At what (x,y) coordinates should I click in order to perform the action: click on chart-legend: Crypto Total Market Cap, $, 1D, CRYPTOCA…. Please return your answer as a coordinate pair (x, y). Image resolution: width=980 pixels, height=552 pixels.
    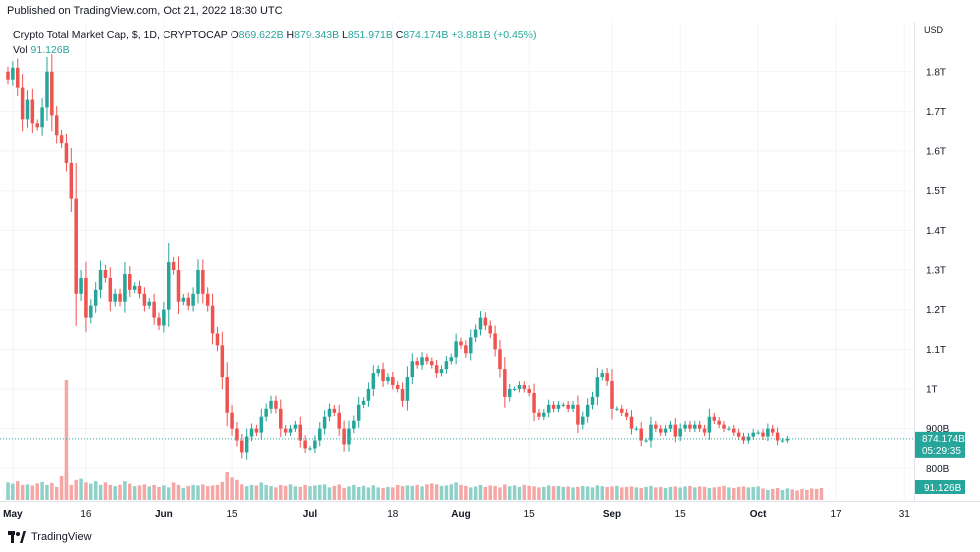
    Looking at the image, I should click on (274, 43).